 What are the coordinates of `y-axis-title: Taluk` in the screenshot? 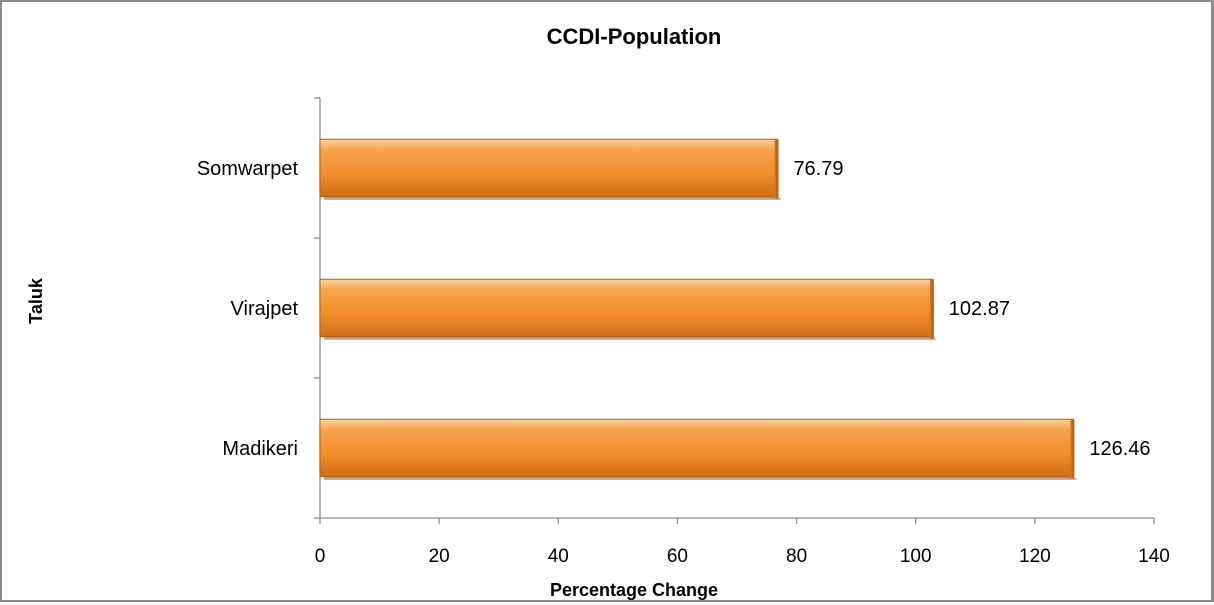 It's located at (36, 300).